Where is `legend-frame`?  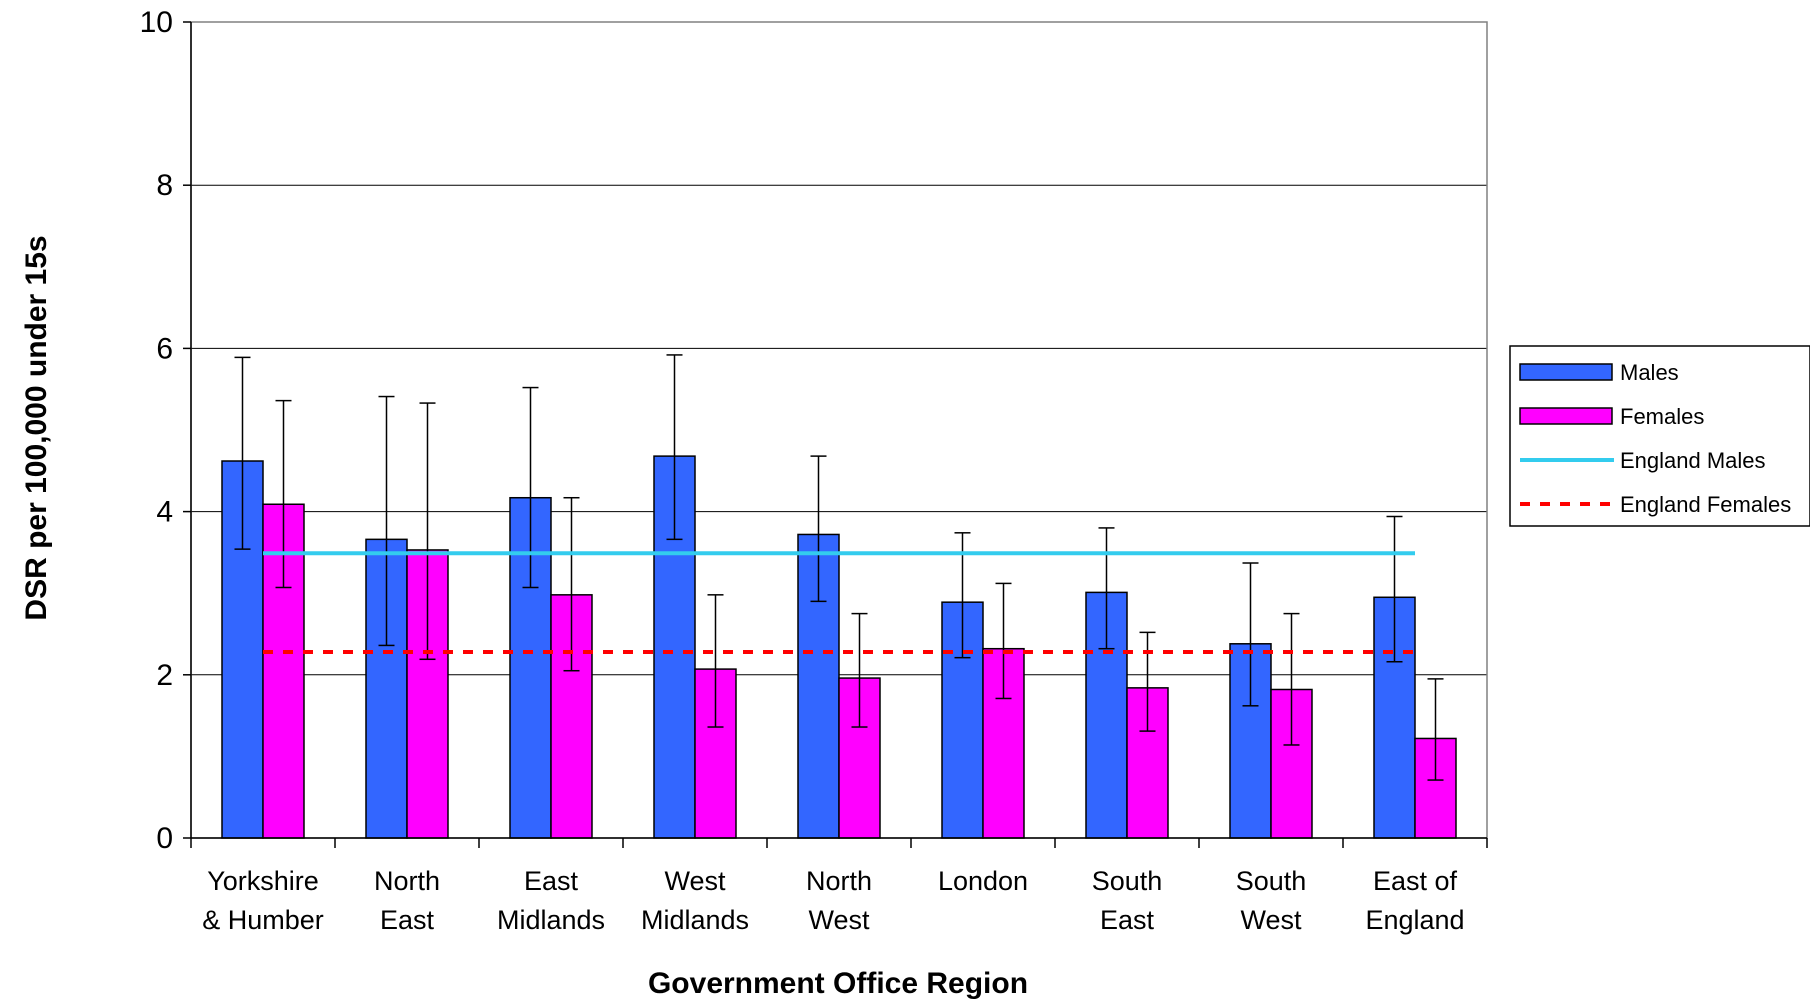 legend-frame is located at coordinates (1659, 436).